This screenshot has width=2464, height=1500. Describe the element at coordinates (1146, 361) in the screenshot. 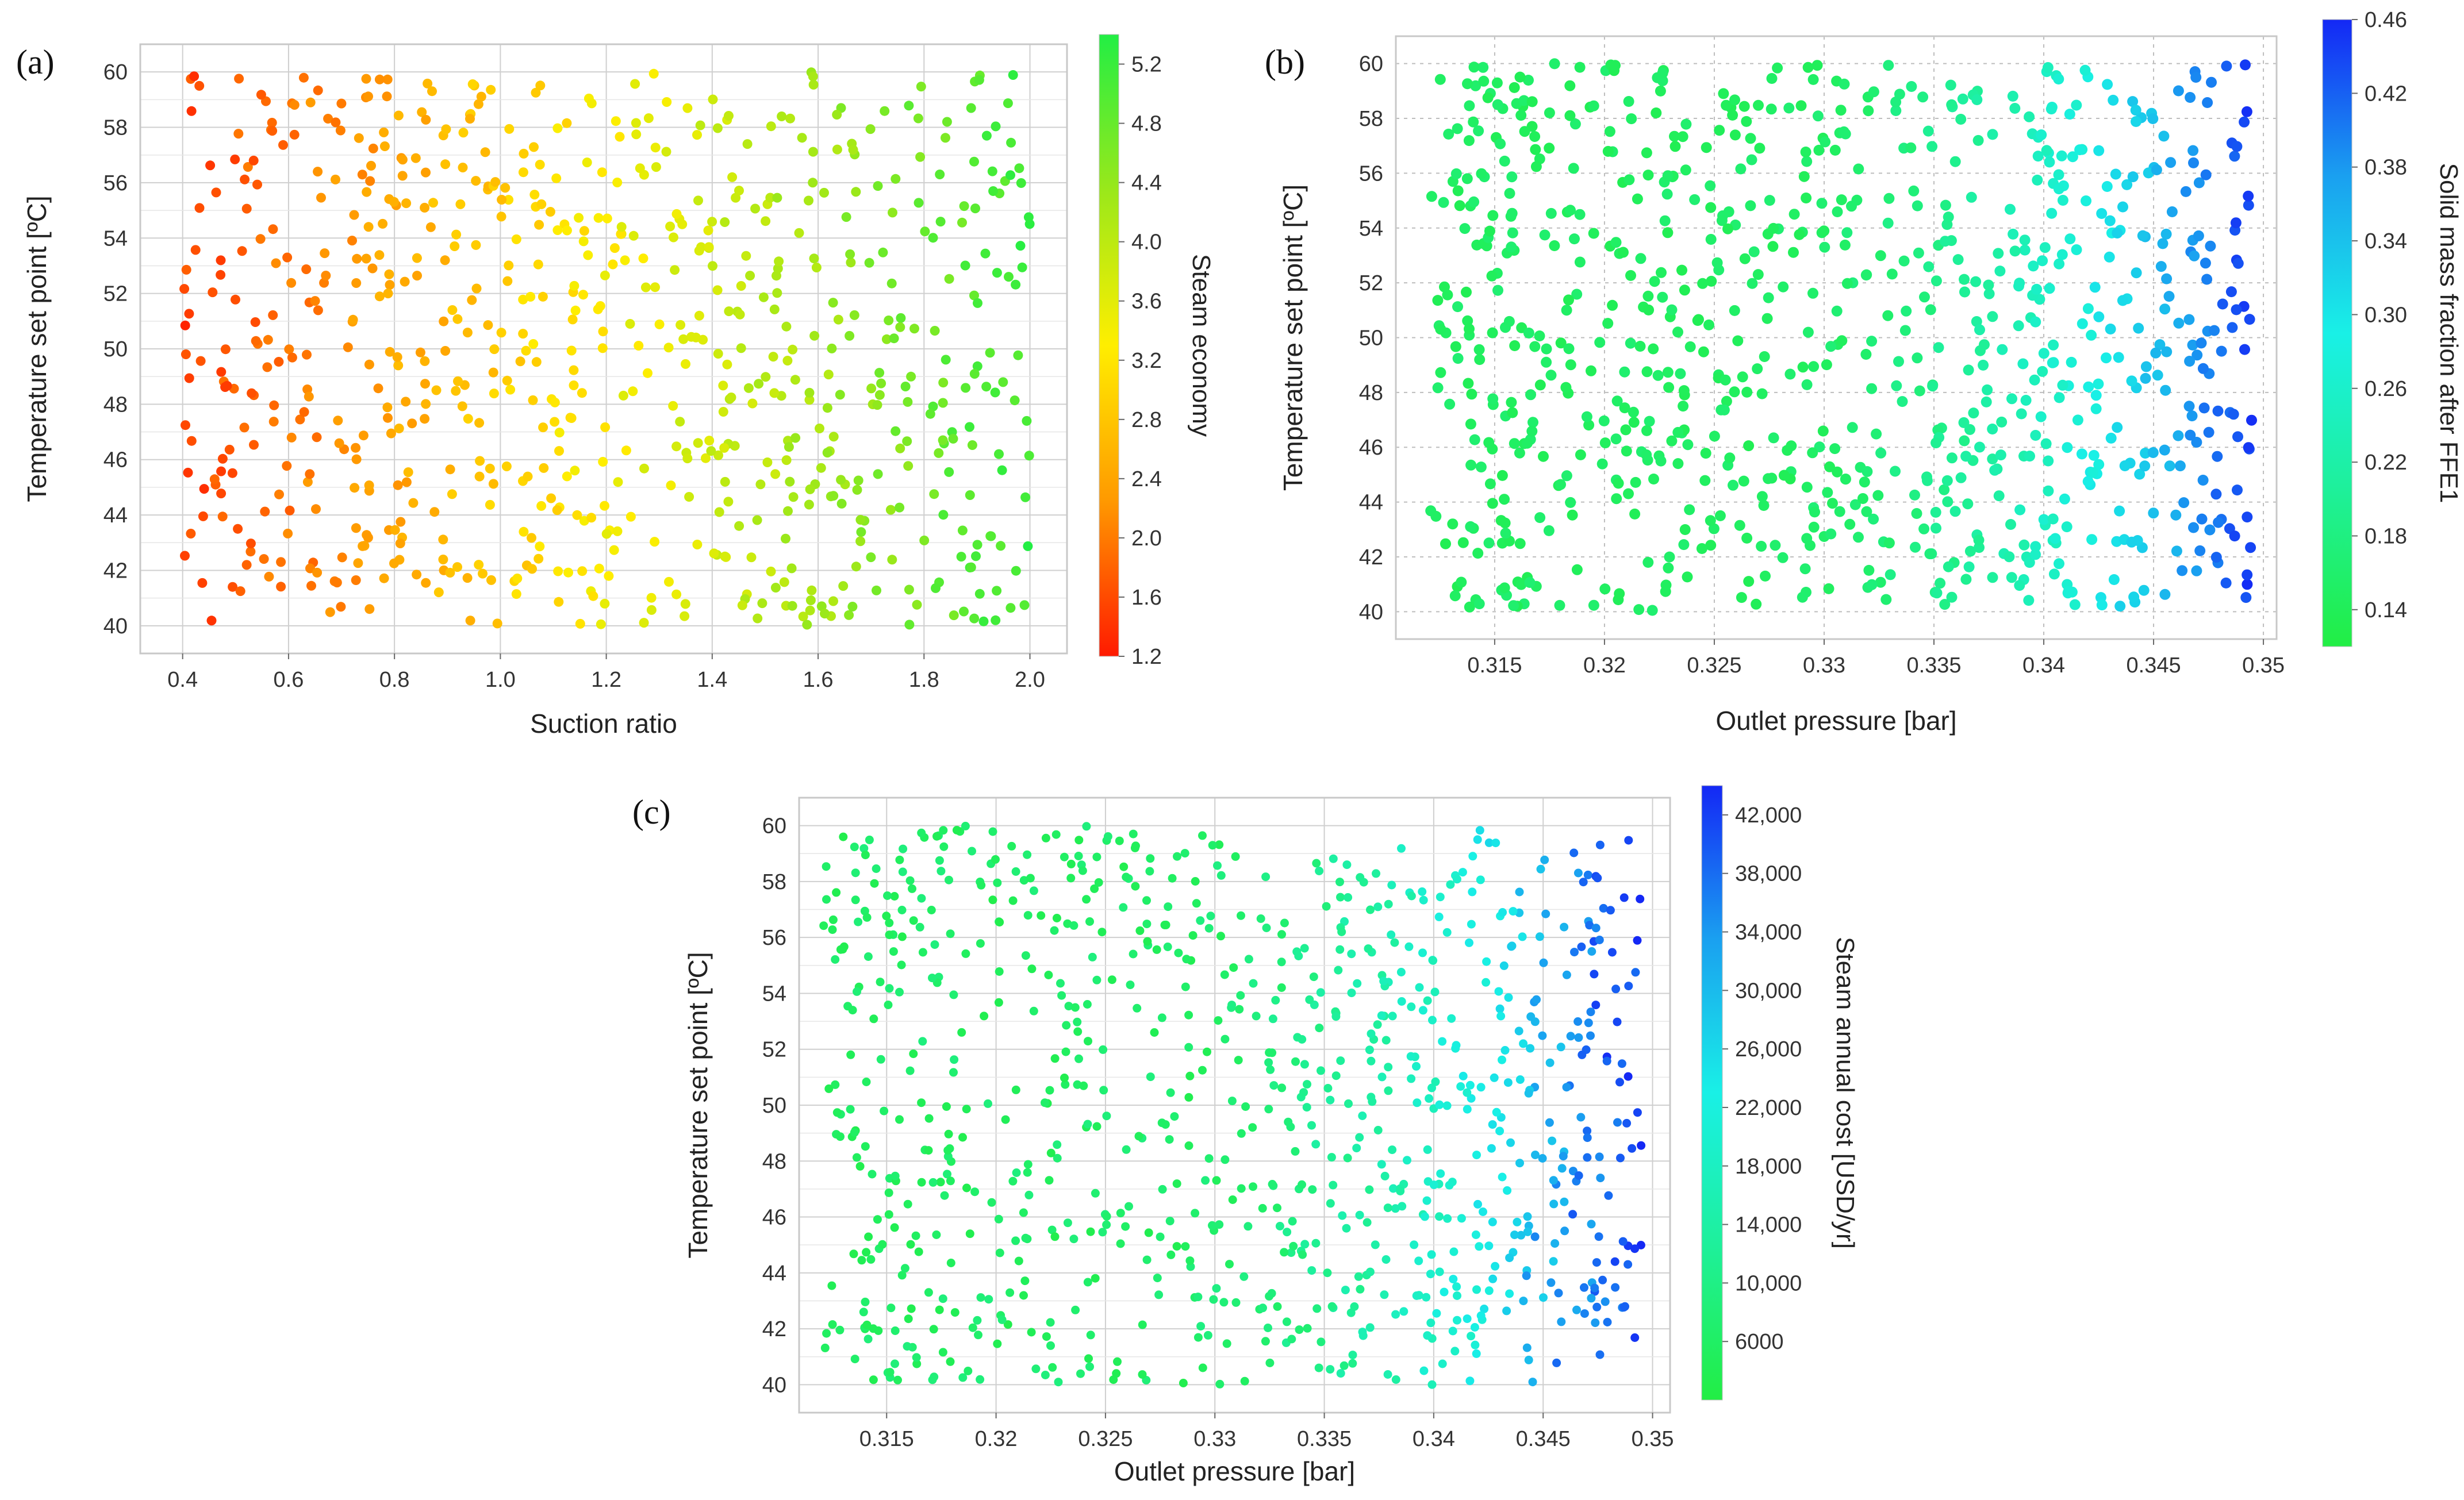

I see `colorbar-tick-label: 3.2` at that location.